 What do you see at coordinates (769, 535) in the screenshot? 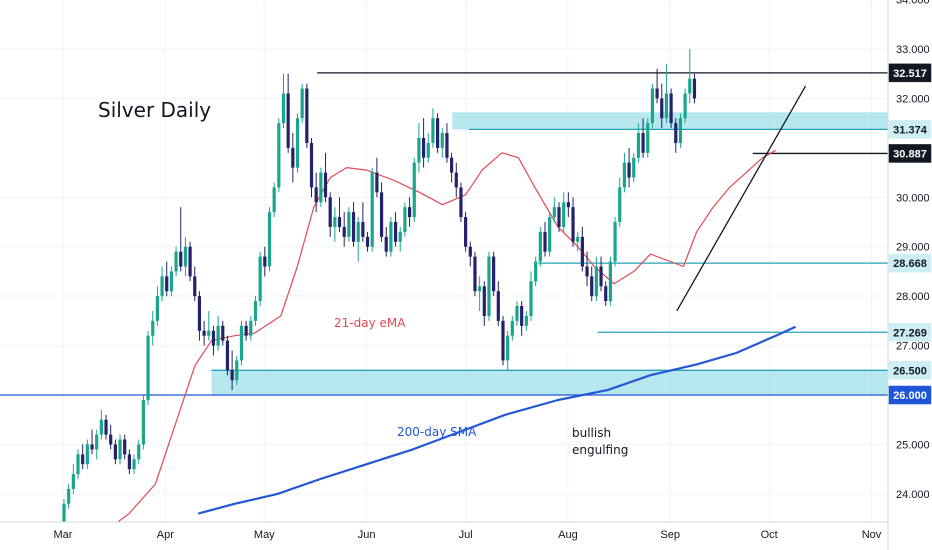
I see `x-tick-label: Oct` at bounding box center [769, 535].